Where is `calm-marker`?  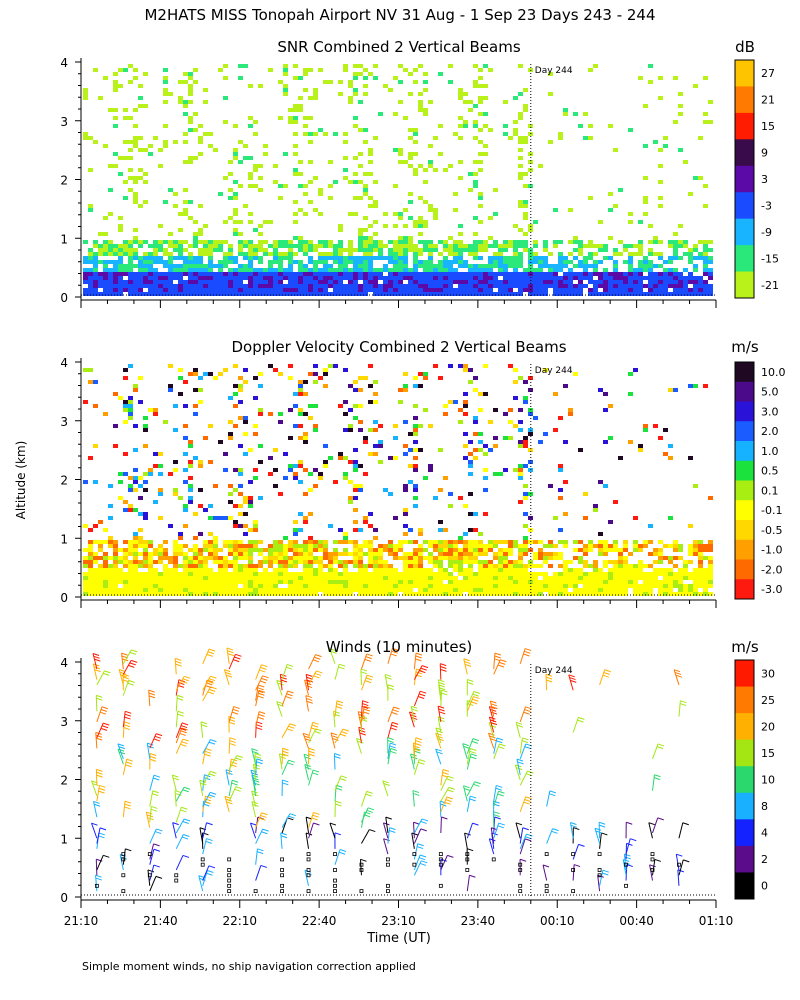
calm-marker is located at coordinates (308, 870).